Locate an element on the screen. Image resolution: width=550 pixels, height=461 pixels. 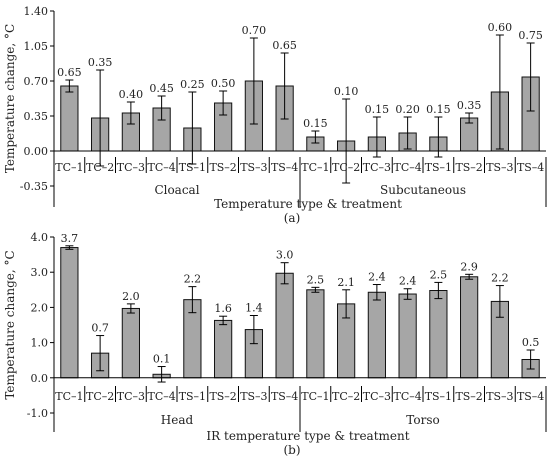
y-tick-label: -0.35 is located at coordinates (34, 186).